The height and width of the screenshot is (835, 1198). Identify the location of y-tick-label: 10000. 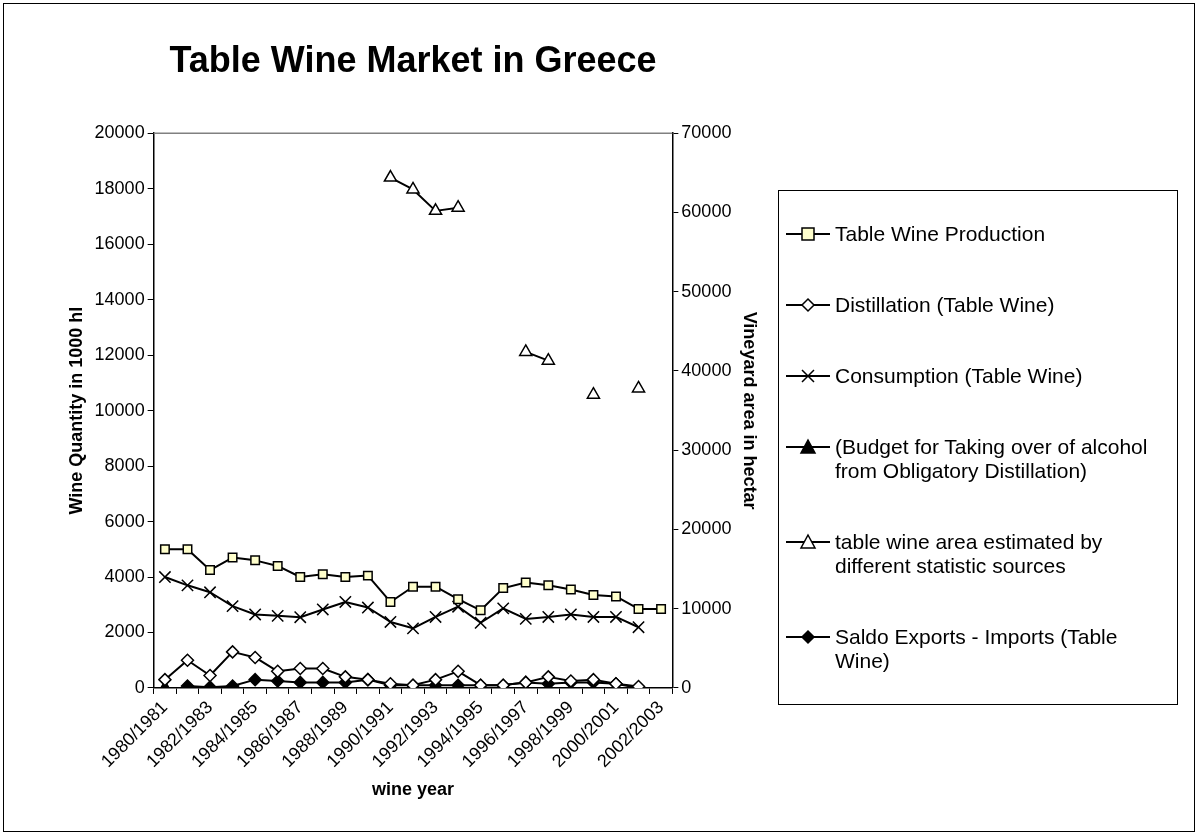
(119, 409).